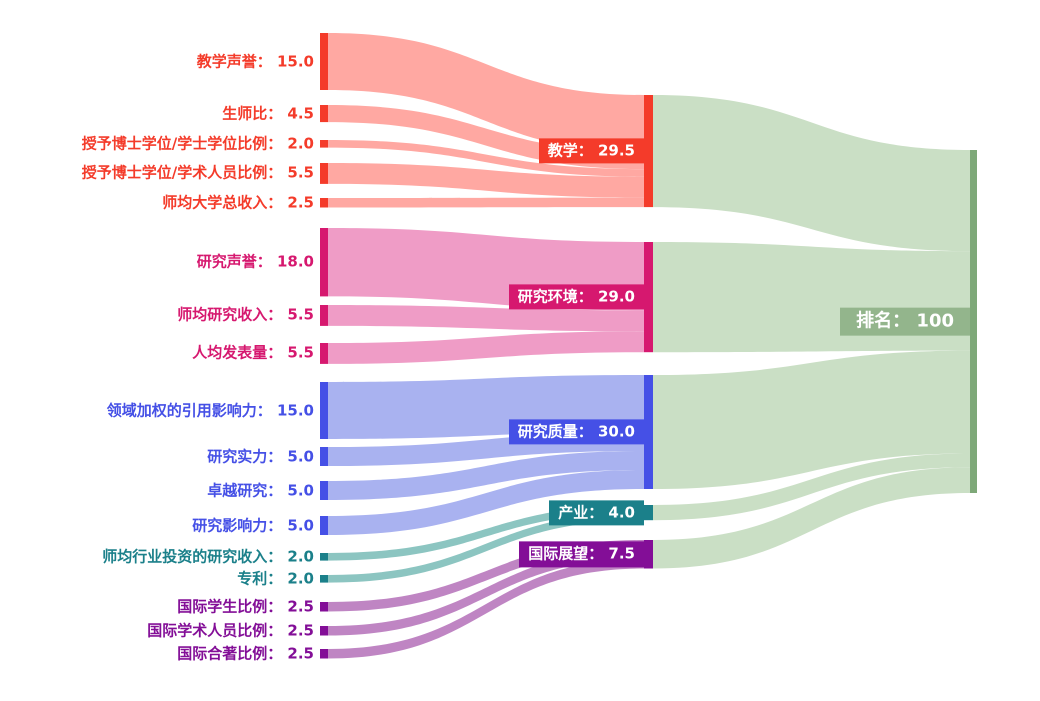  Describe the element at coordinates (208, 556) in the screenshot. I see `left-node-label-12: 师均行业投资的研究收入： 2.0` at that location.